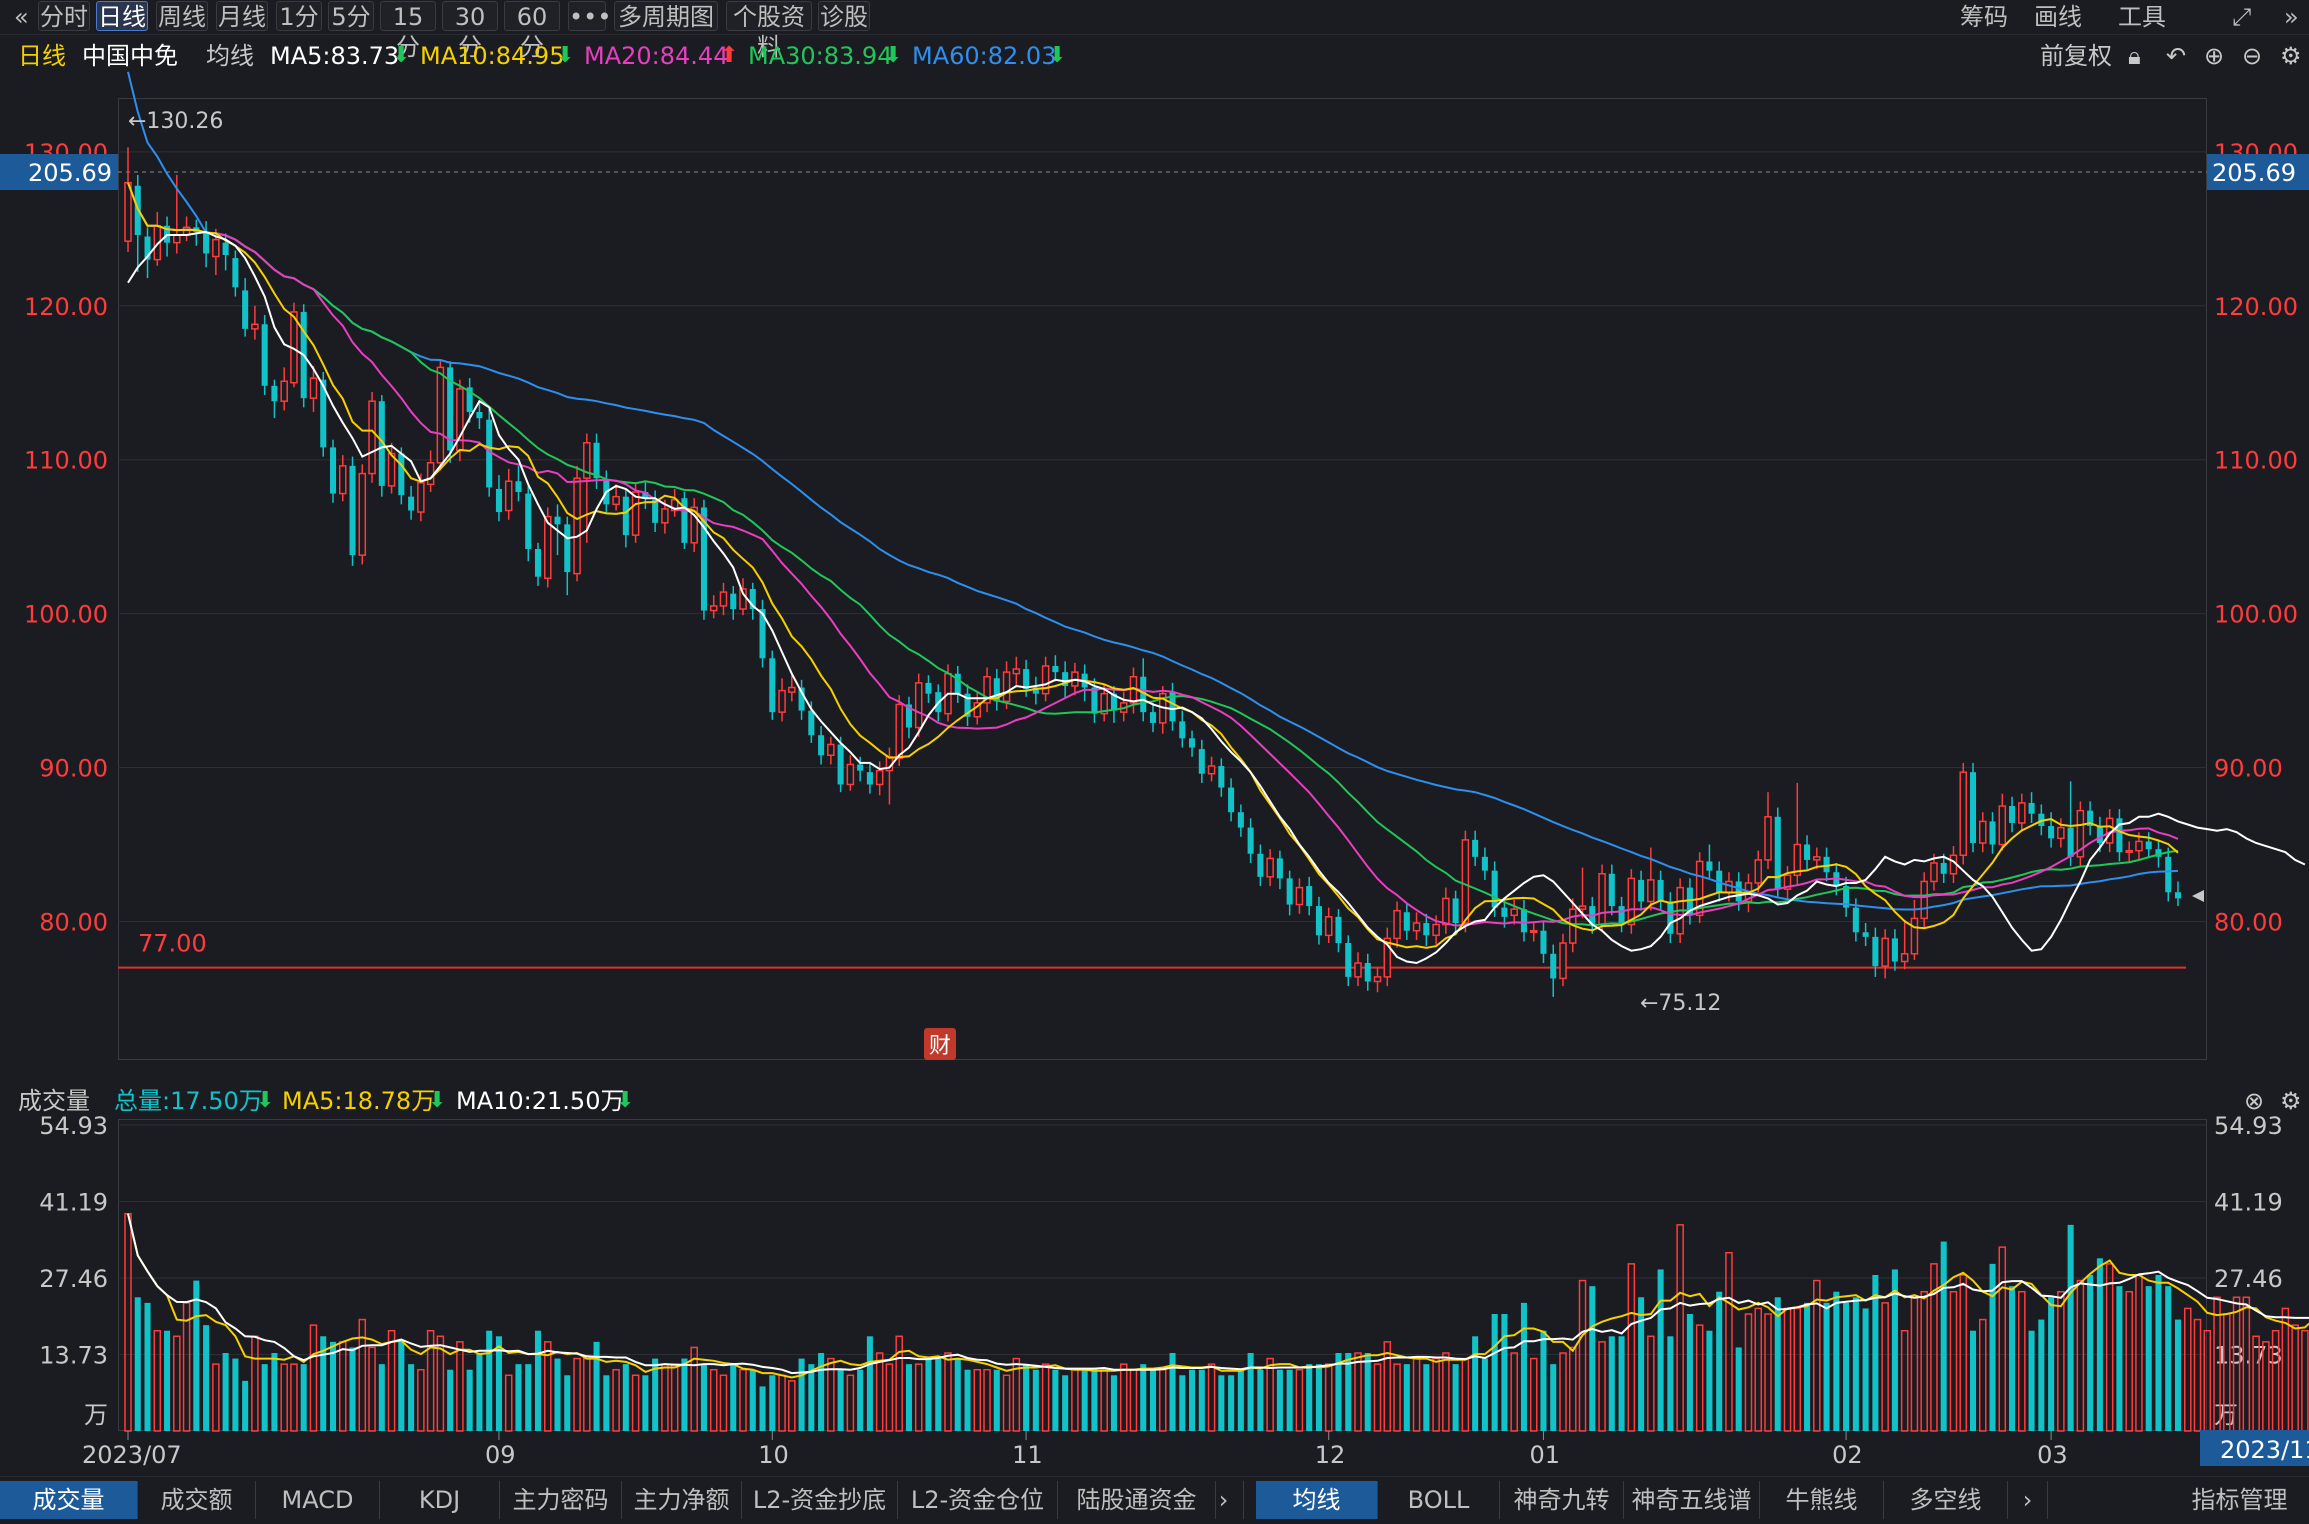 The width and height of the screenshot is (2309, 1524). I want to click on indicator-tab: 成交额, so click(197, 1500).